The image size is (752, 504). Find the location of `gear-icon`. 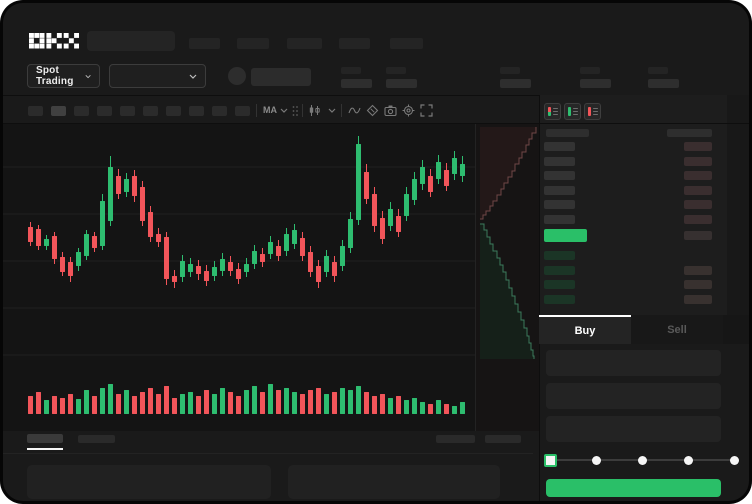

gear-icon is located at coordinates (408, 110).